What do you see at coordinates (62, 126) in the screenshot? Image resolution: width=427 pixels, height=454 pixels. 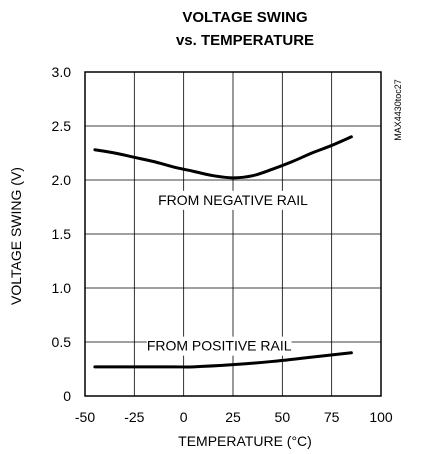 I see `y-tick-label: 2.5` at bounding box center [62, 126].